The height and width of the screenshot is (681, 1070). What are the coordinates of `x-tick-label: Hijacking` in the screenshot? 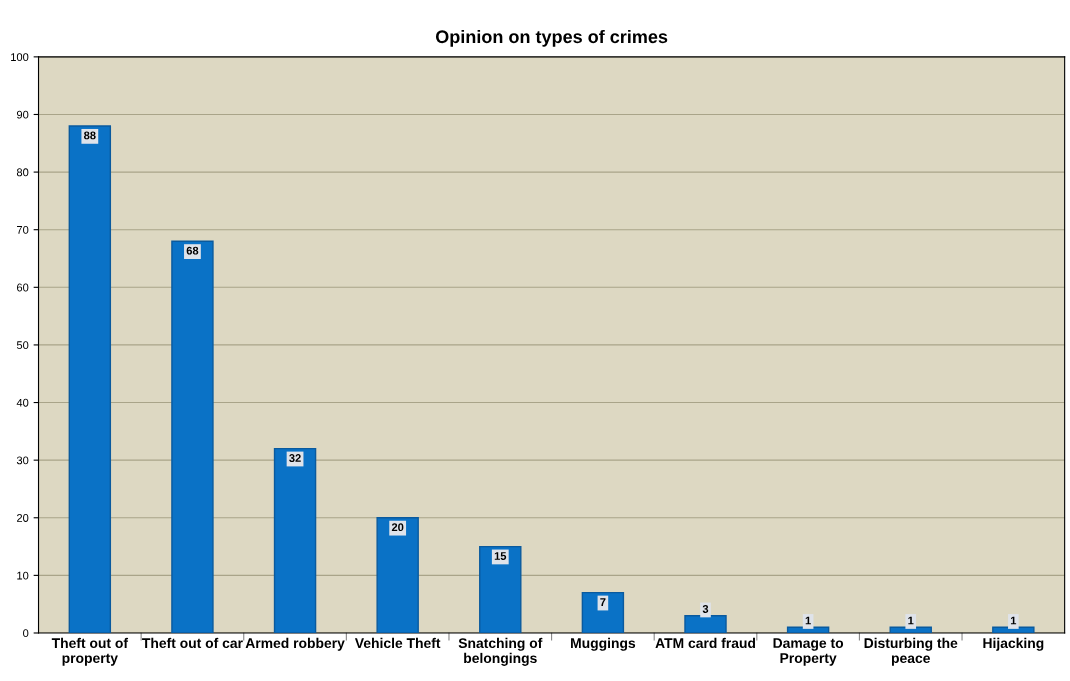 It's located at (1013, 644).